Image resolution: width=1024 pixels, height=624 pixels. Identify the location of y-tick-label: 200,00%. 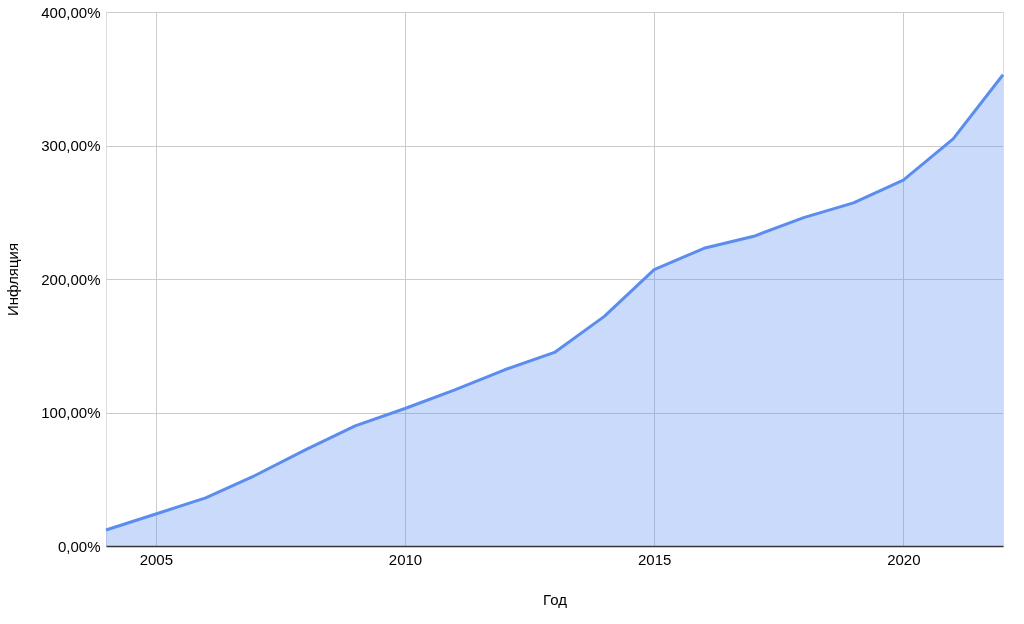
(71, 279).